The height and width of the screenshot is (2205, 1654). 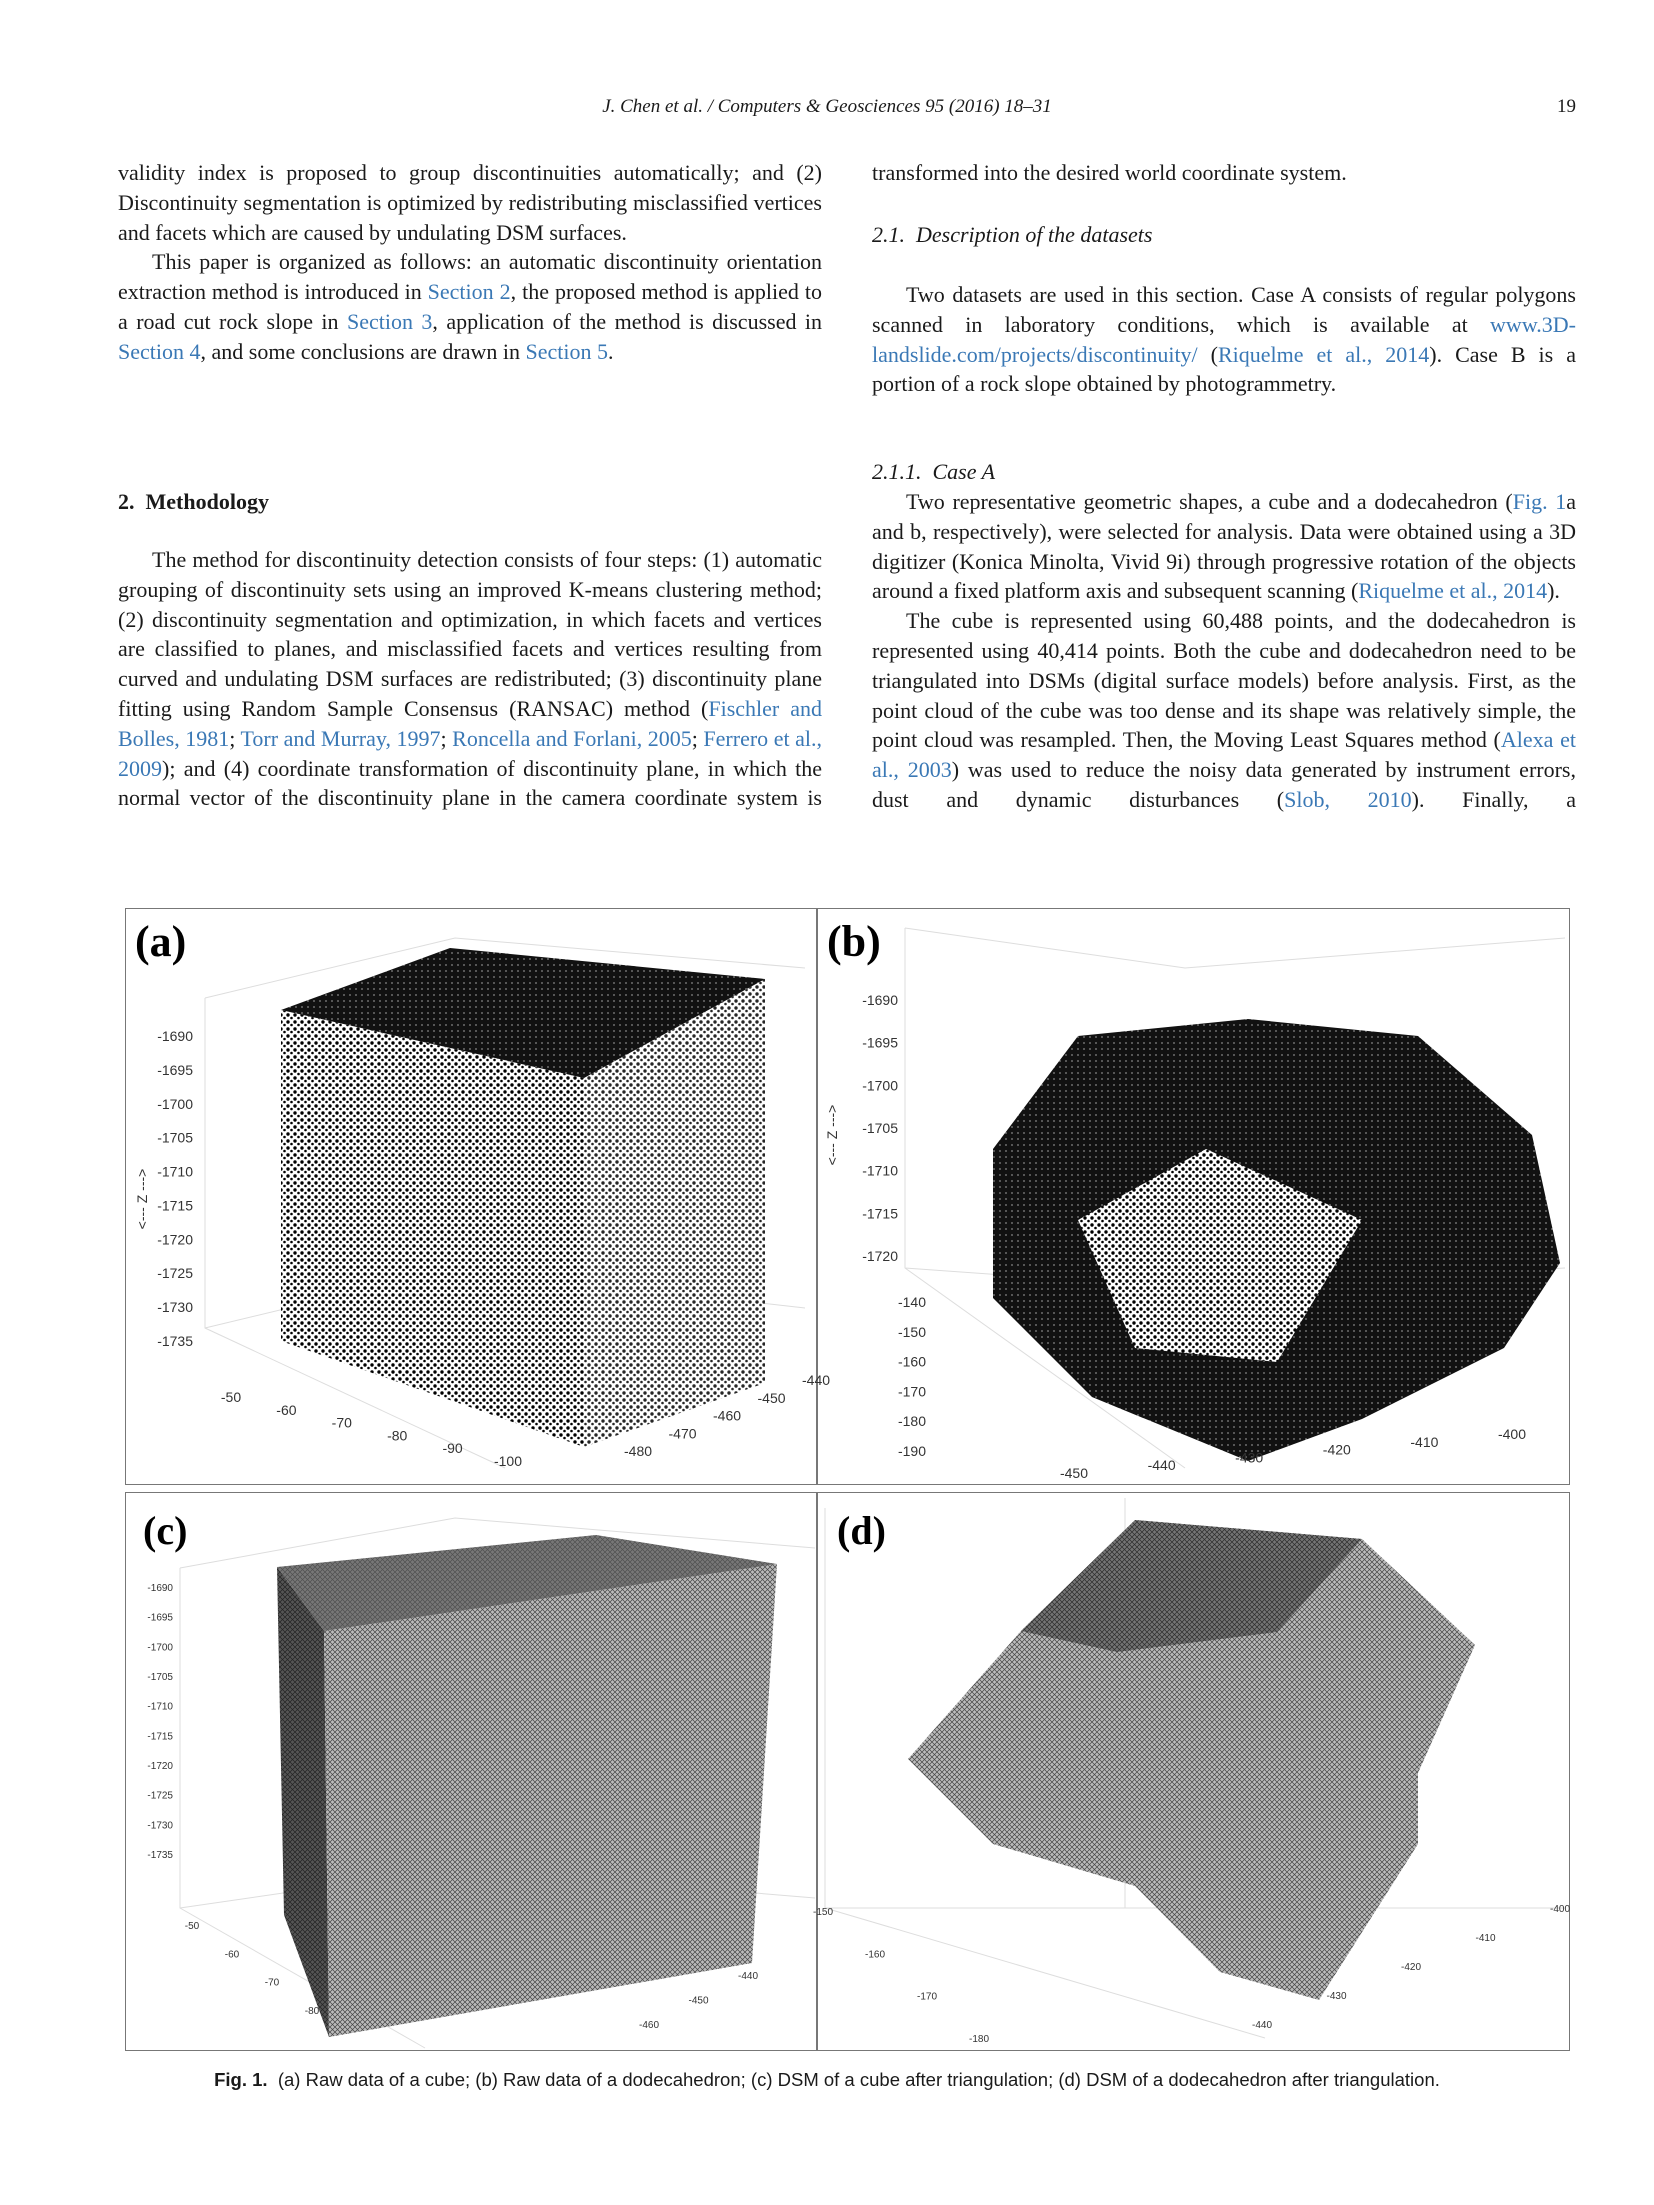 I want to click on tick-label: -140, so click(x=912, y=1302).